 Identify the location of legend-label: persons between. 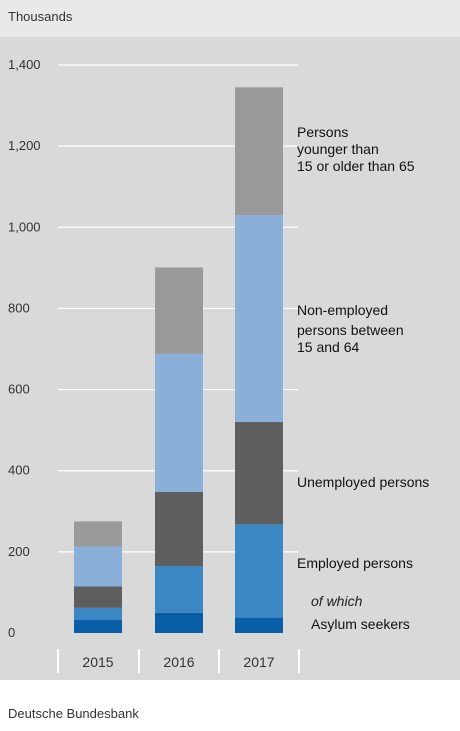
(350, 330).